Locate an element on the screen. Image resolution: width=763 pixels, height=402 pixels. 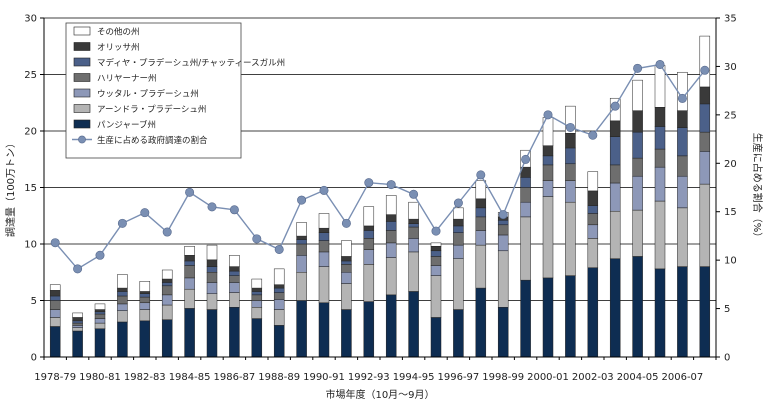
x-tick-label: 1988-89 is located at coordinates (279, 377).